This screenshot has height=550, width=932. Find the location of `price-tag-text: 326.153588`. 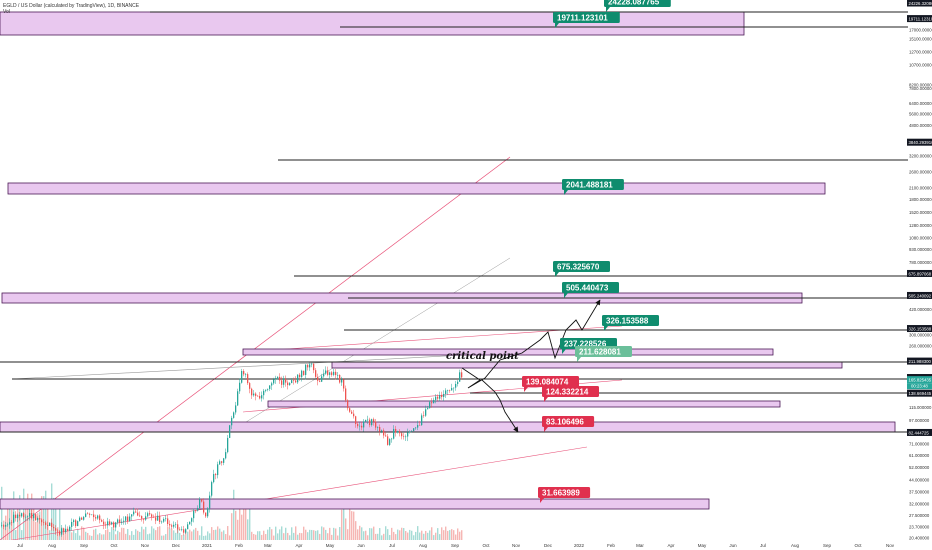

price-tag-text: 326.153588 is located at coordinates (920, 329).